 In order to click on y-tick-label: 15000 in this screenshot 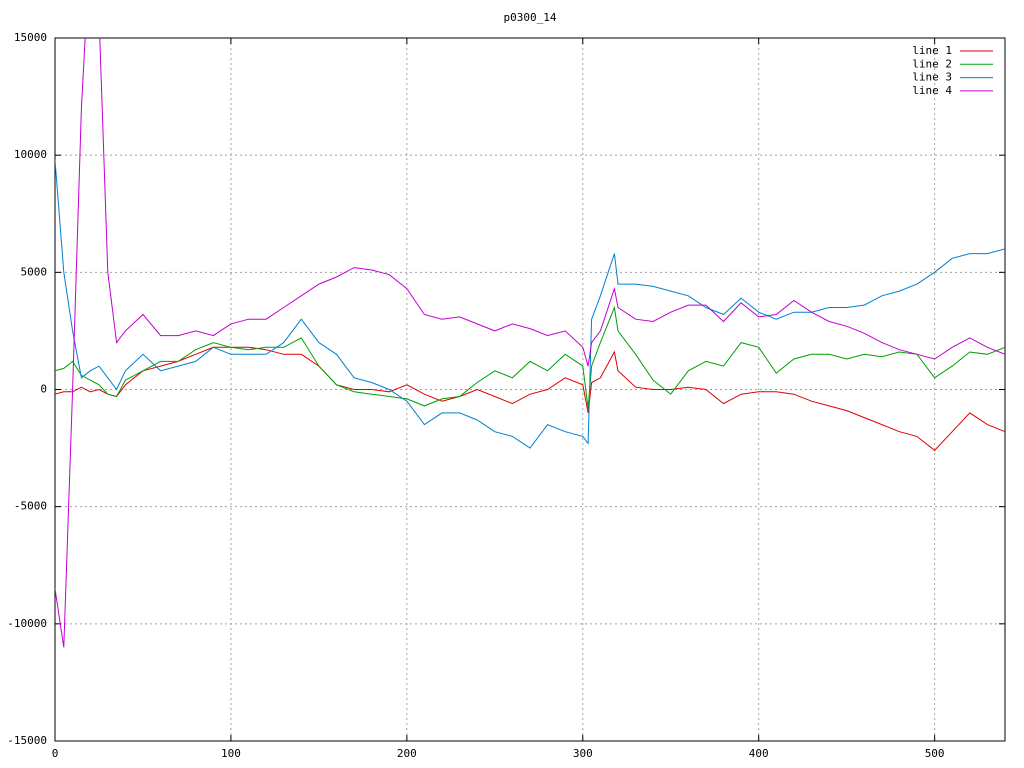, I will do `click(30, 37)`.